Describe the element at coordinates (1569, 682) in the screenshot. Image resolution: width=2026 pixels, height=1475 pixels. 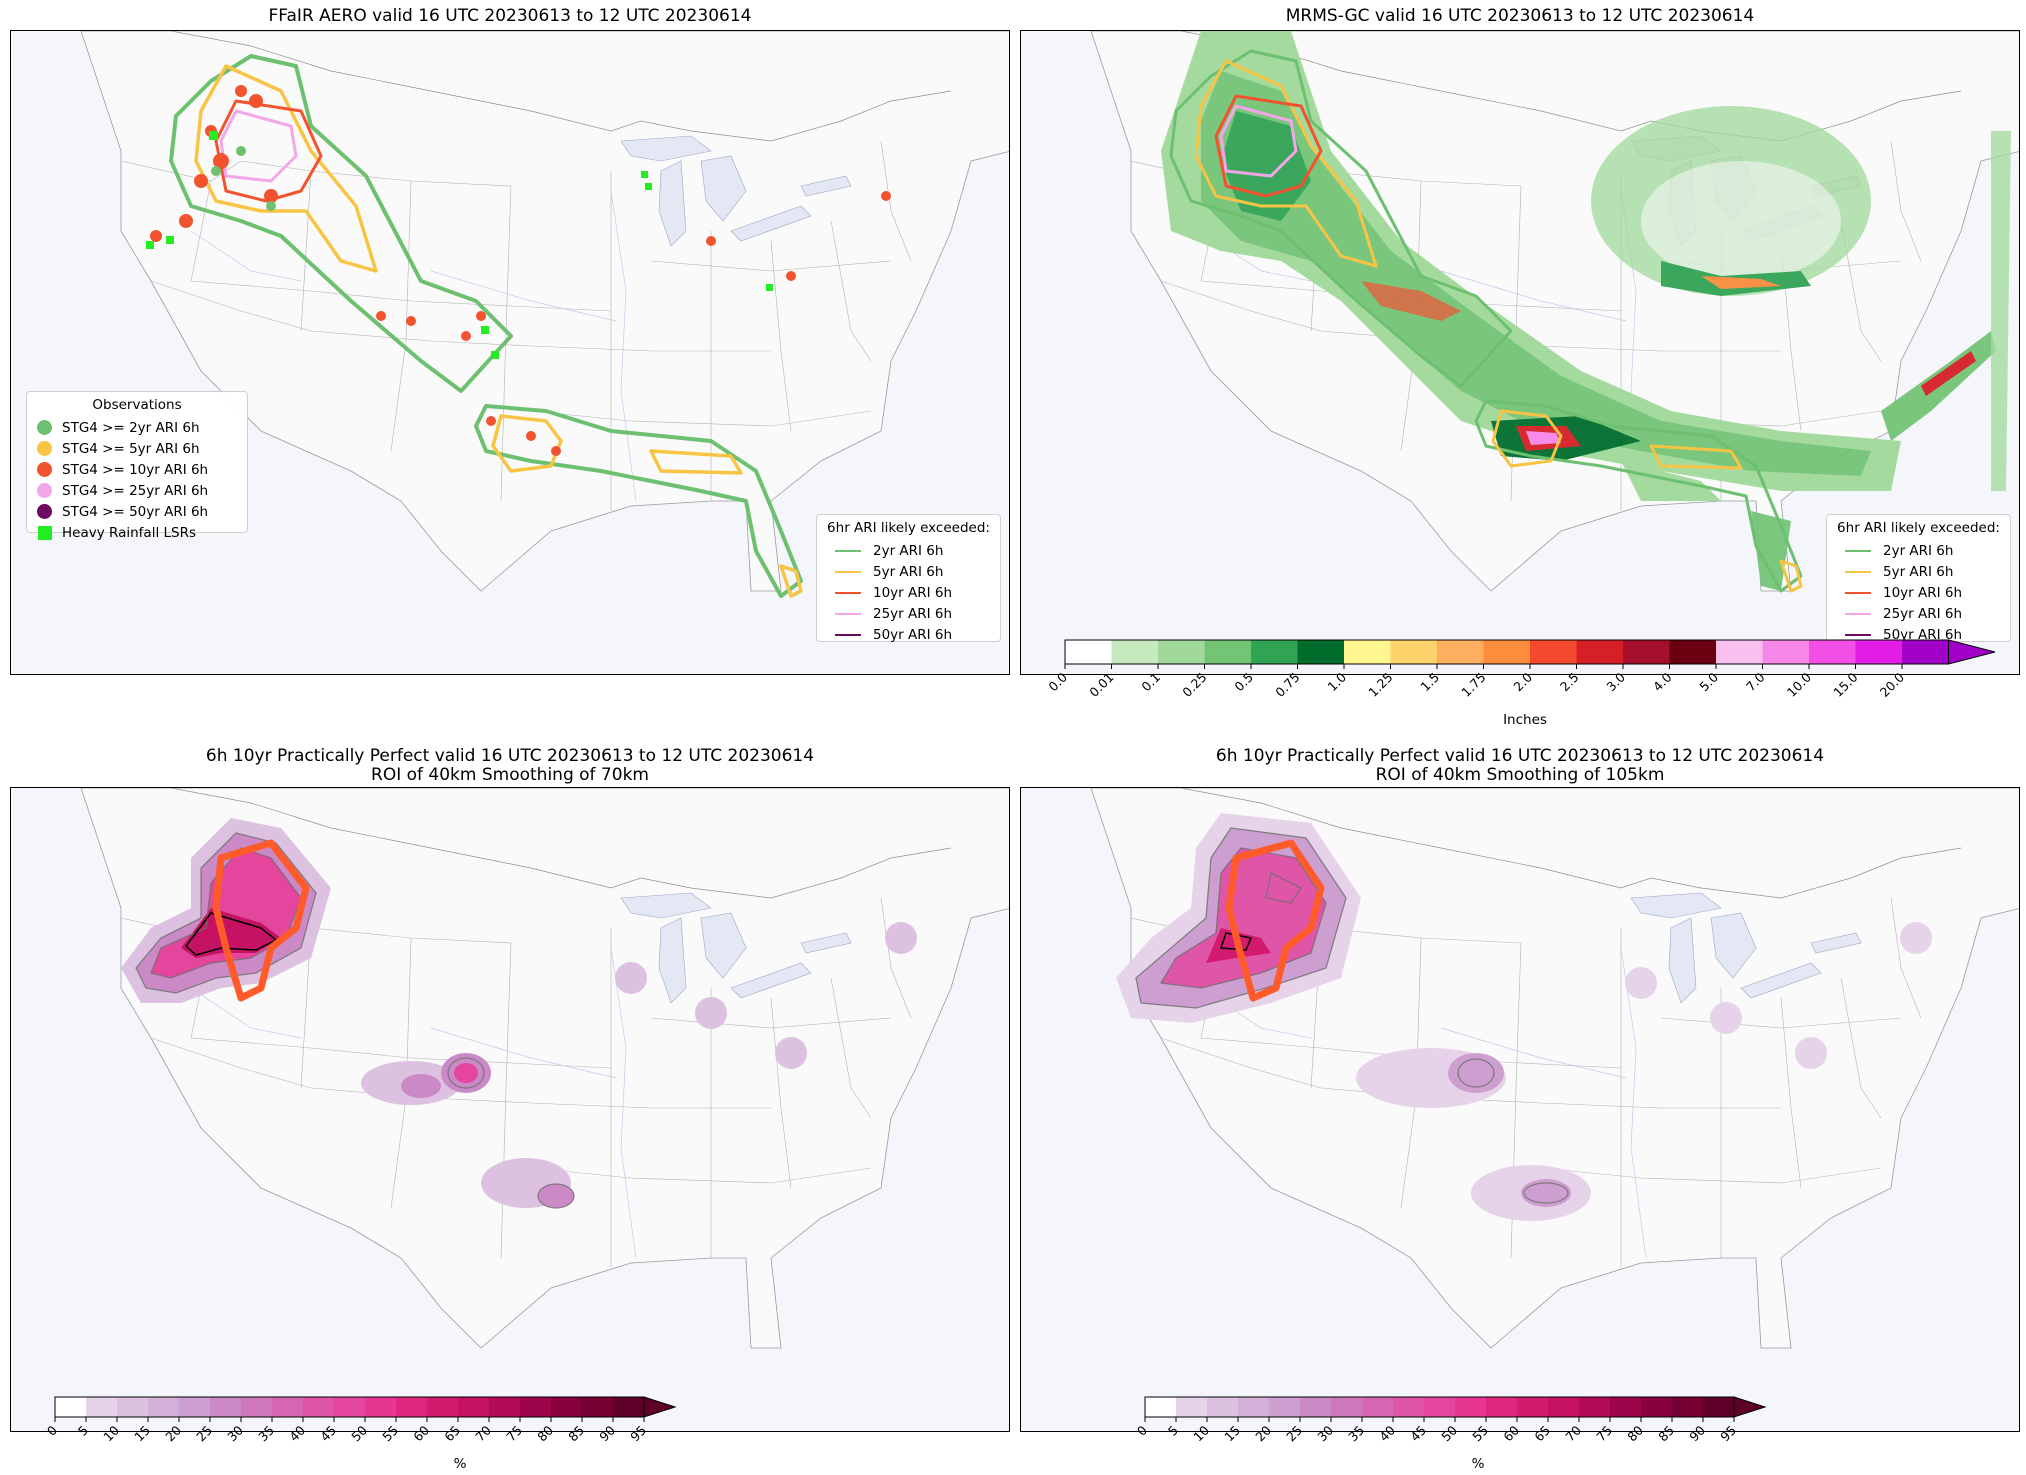
I see `colorbar-tick-label: 2.5` at that location.